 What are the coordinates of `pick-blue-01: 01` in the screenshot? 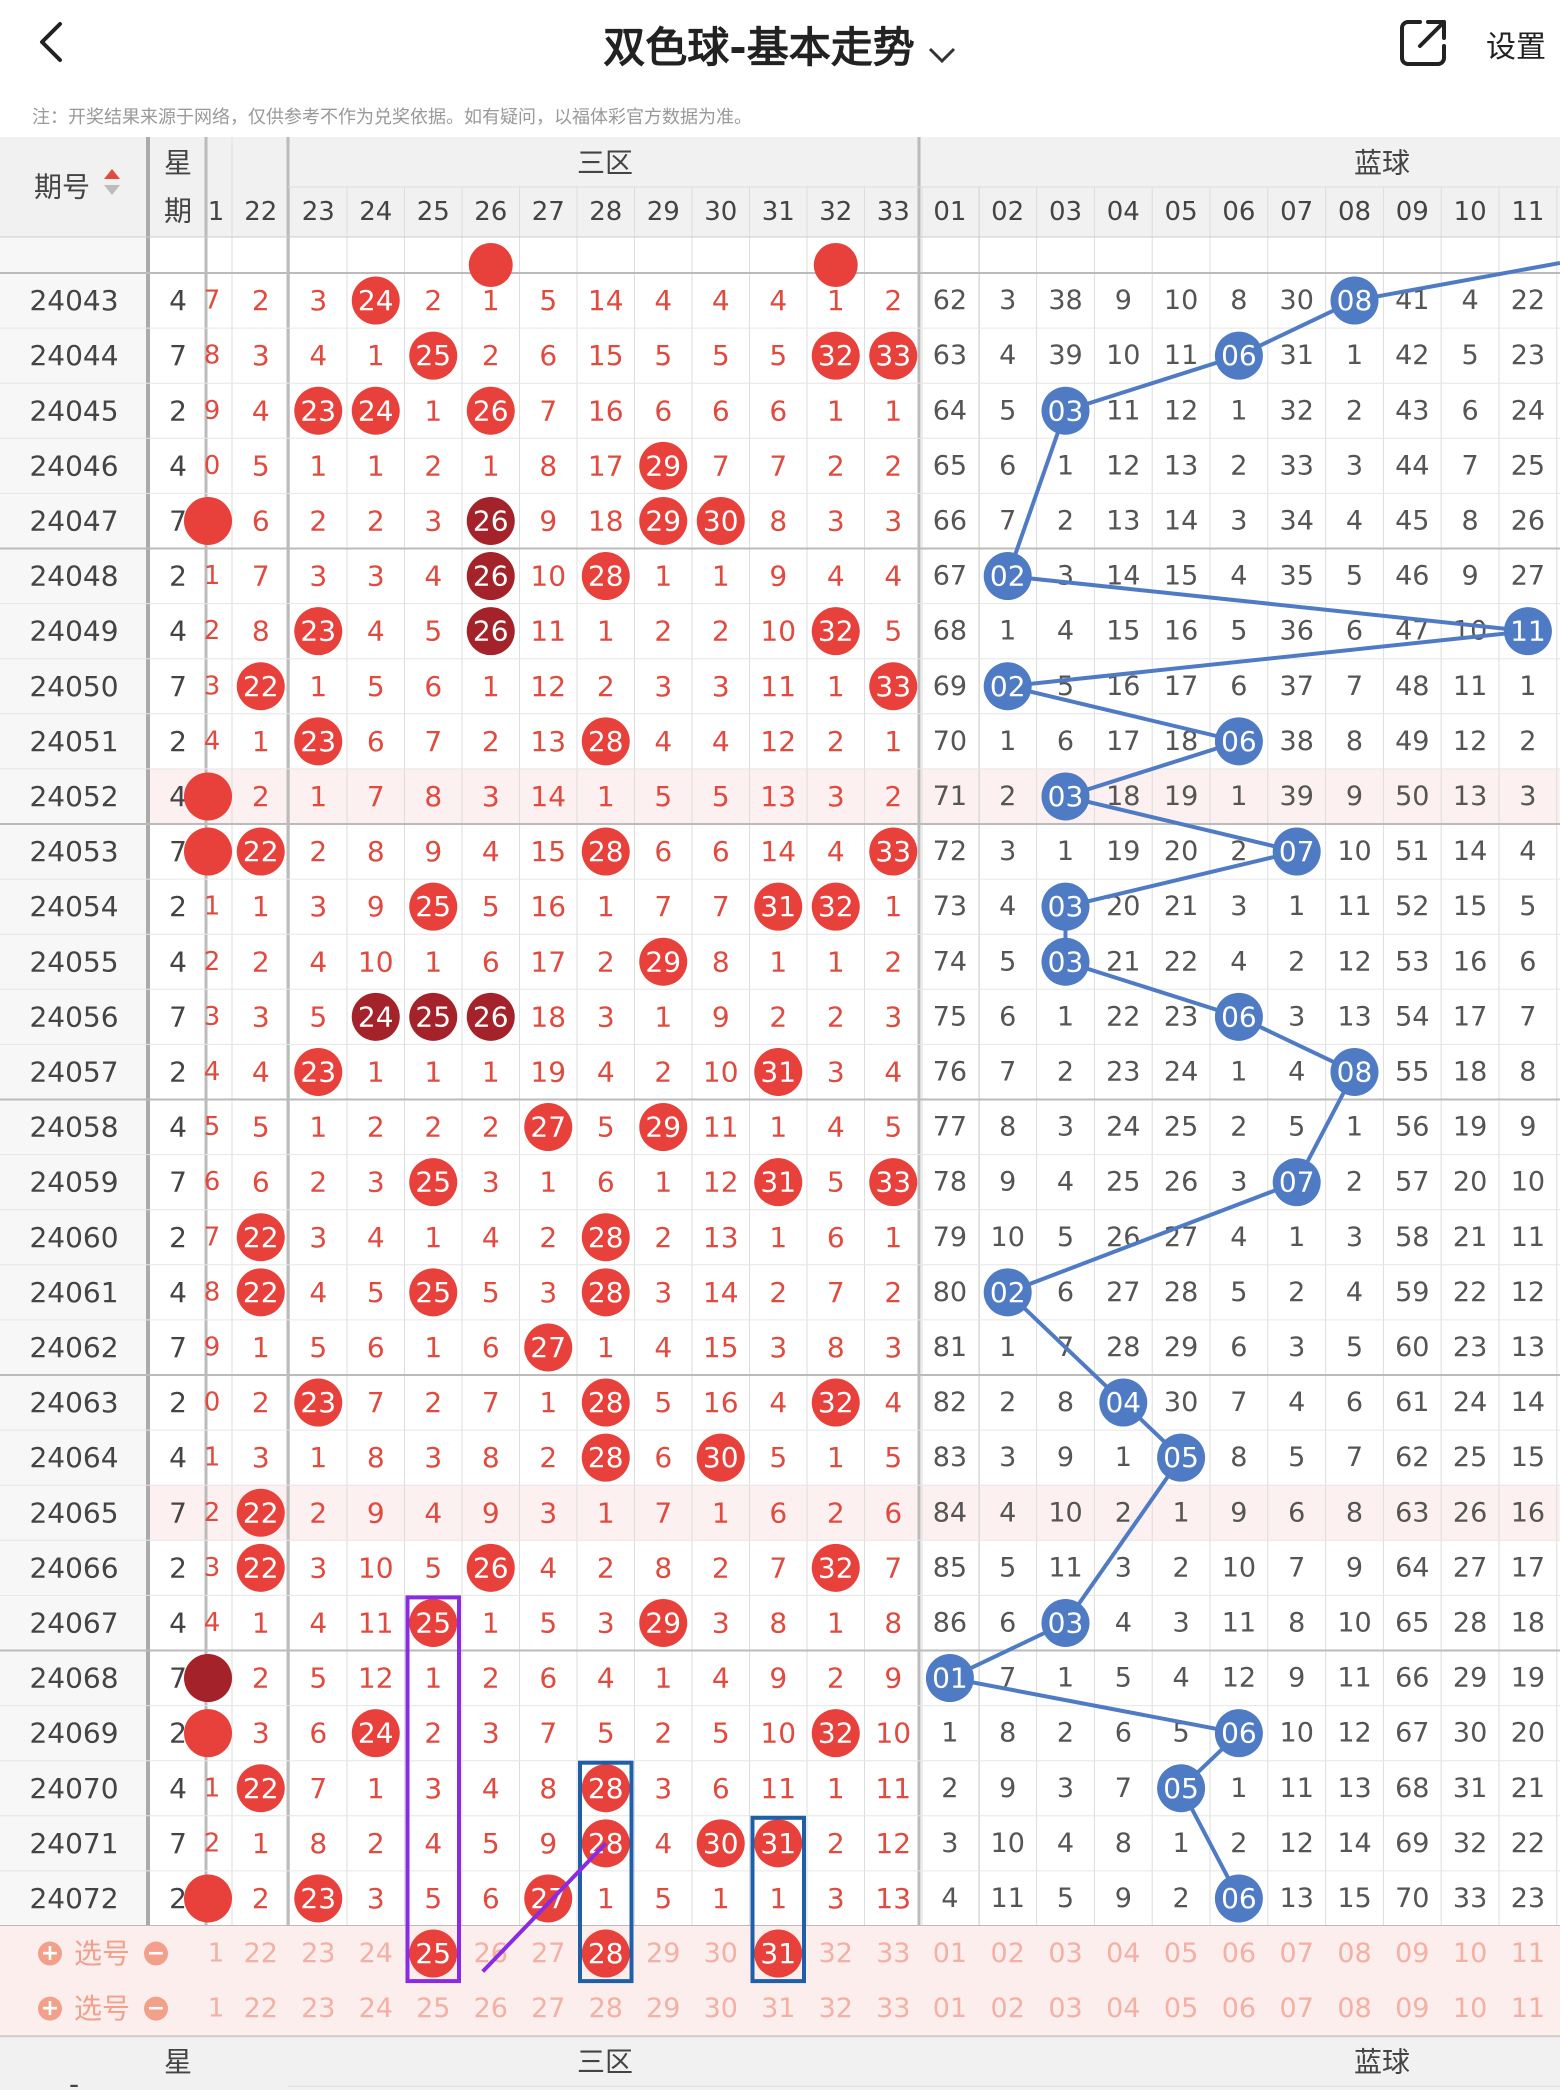 It's located at (950, 2008).